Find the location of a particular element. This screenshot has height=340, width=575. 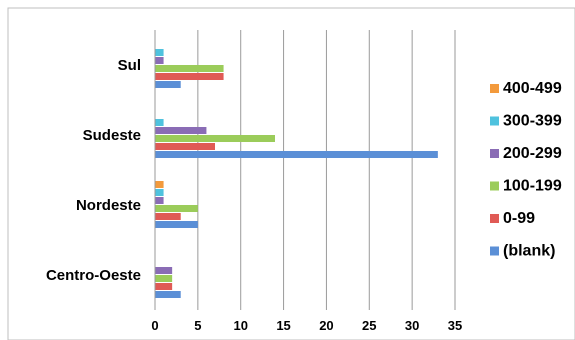

category-label-sudeste: Sudeste is located at coordinates (112, 135).